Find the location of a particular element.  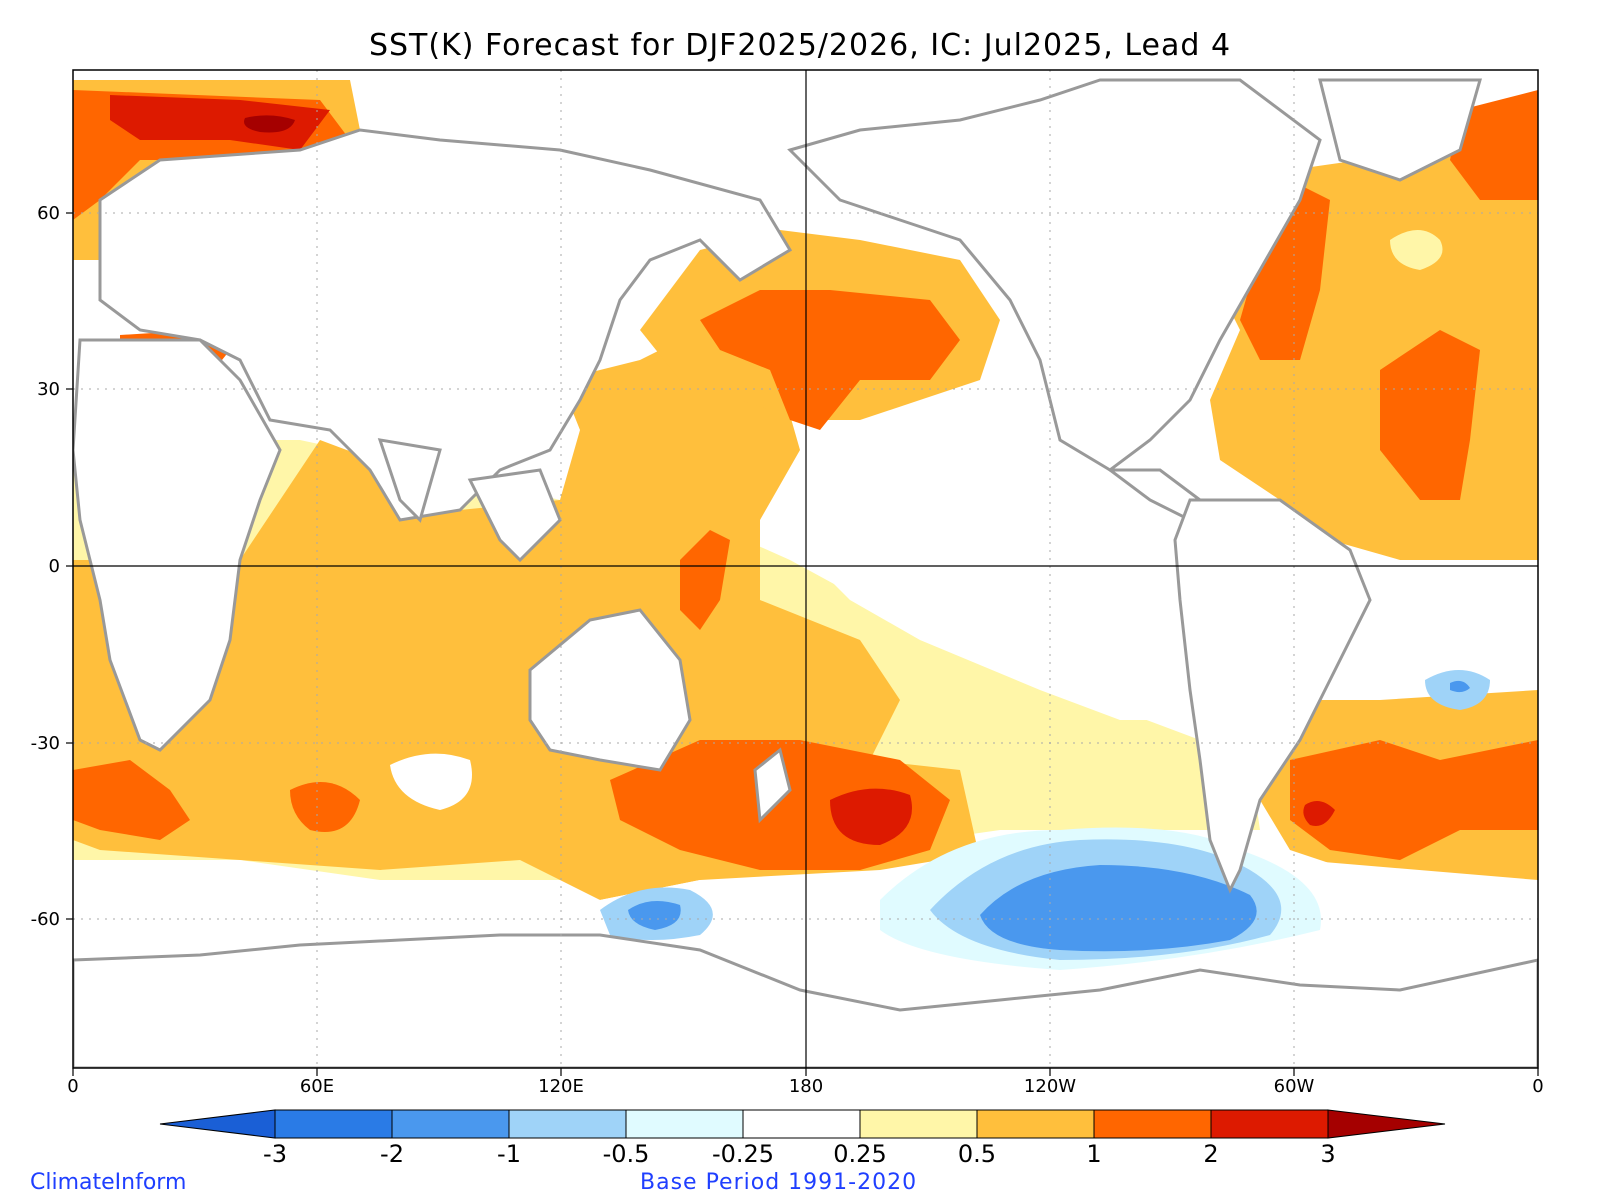

red-orange-arctic-atlantic is located at coordinates (1494, 145).